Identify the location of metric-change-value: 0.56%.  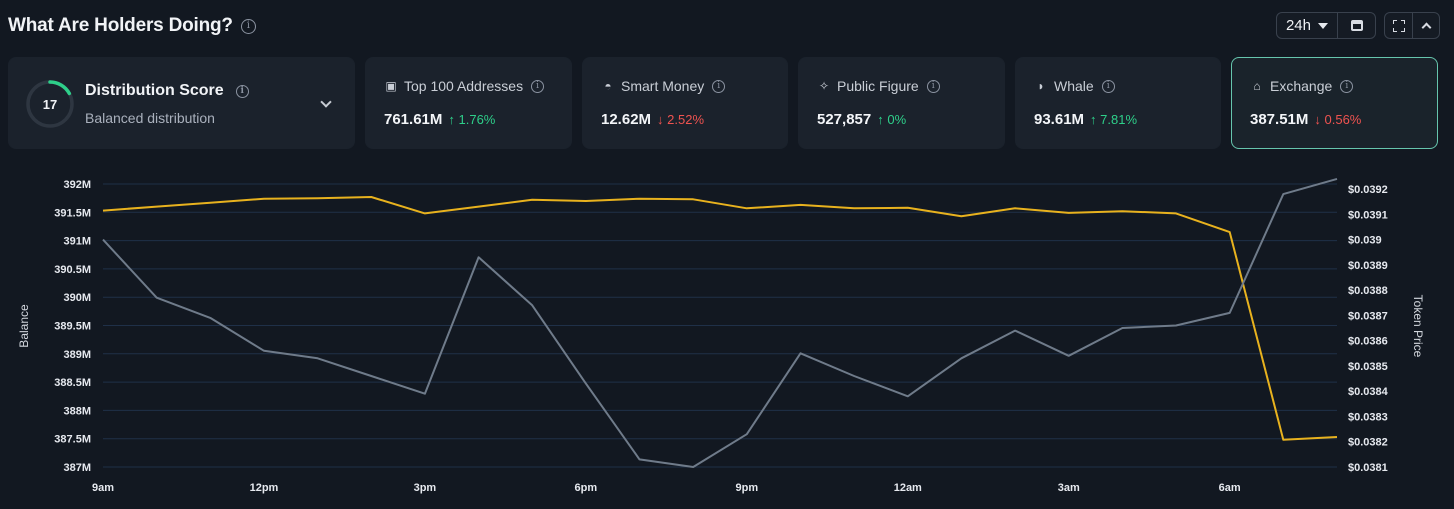
(1343, 119).